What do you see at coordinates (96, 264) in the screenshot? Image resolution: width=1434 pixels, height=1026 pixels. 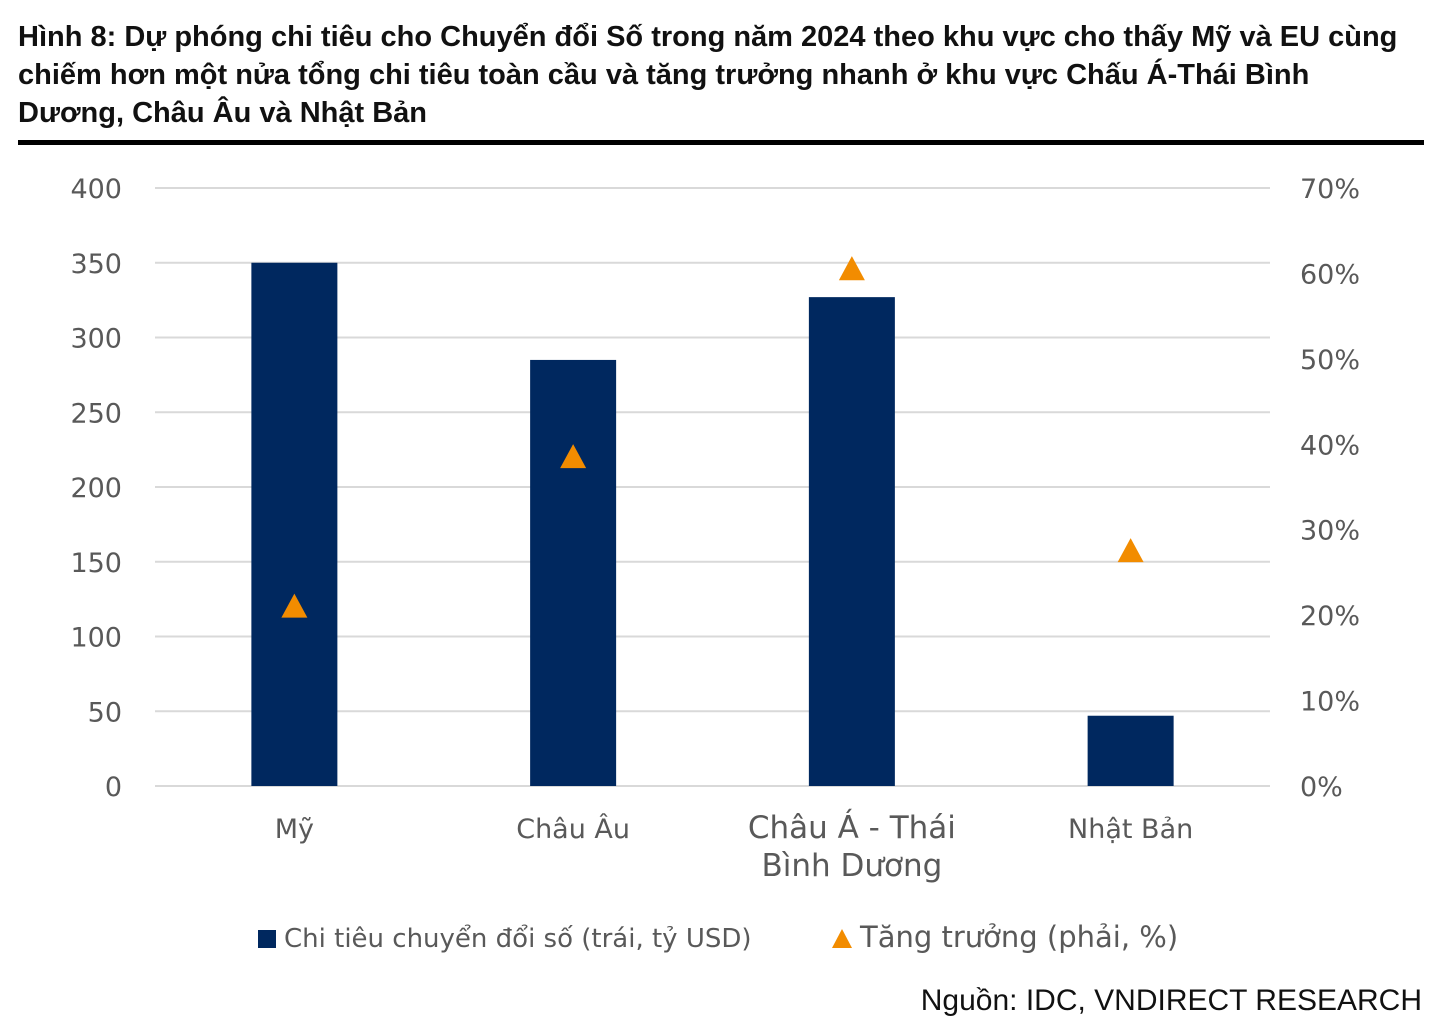 I see `left-tick-label: 350` at bounding box center [96, 264].